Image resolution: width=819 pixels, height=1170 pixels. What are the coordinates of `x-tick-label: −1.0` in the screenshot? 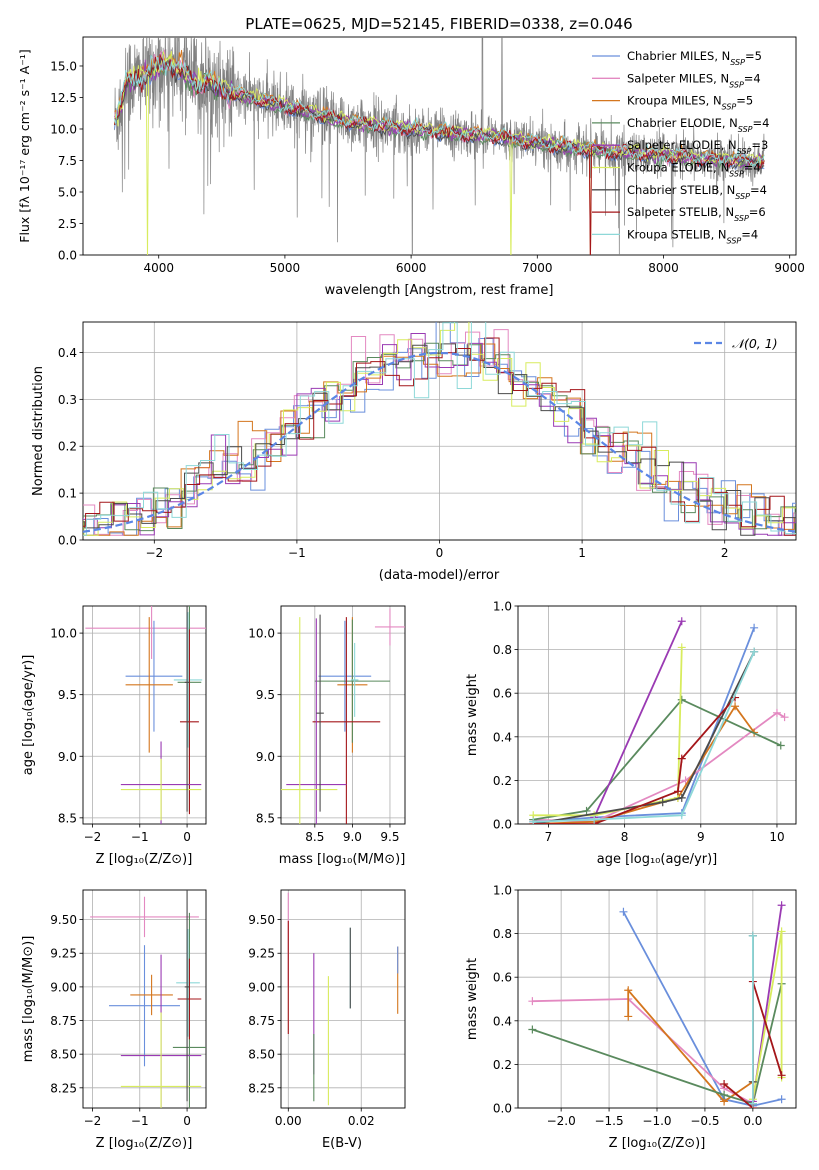 It's located at (656, 1121).